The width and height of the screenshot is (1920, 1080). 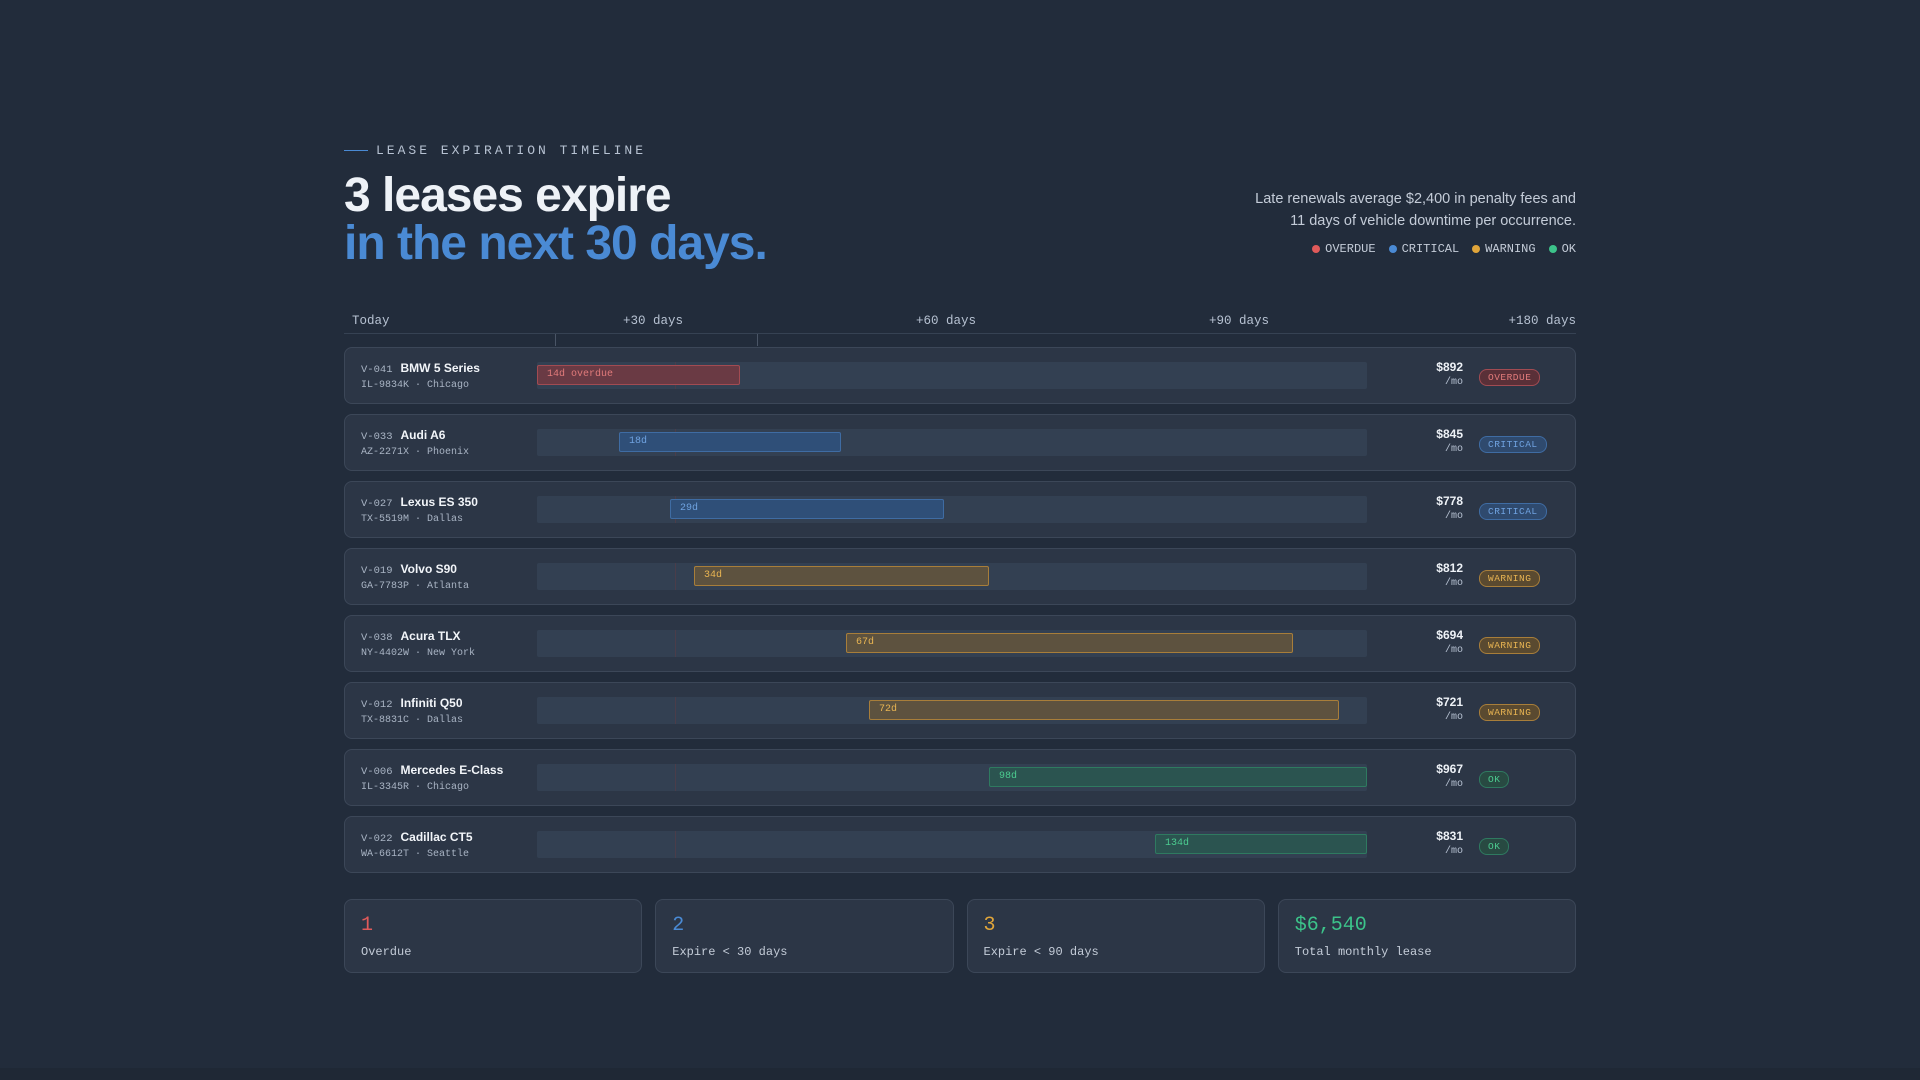 What do you see at coordinates (1116, 925) in the screenshot?
I see `stat-value: 3` at bounding box center [1116, 925].